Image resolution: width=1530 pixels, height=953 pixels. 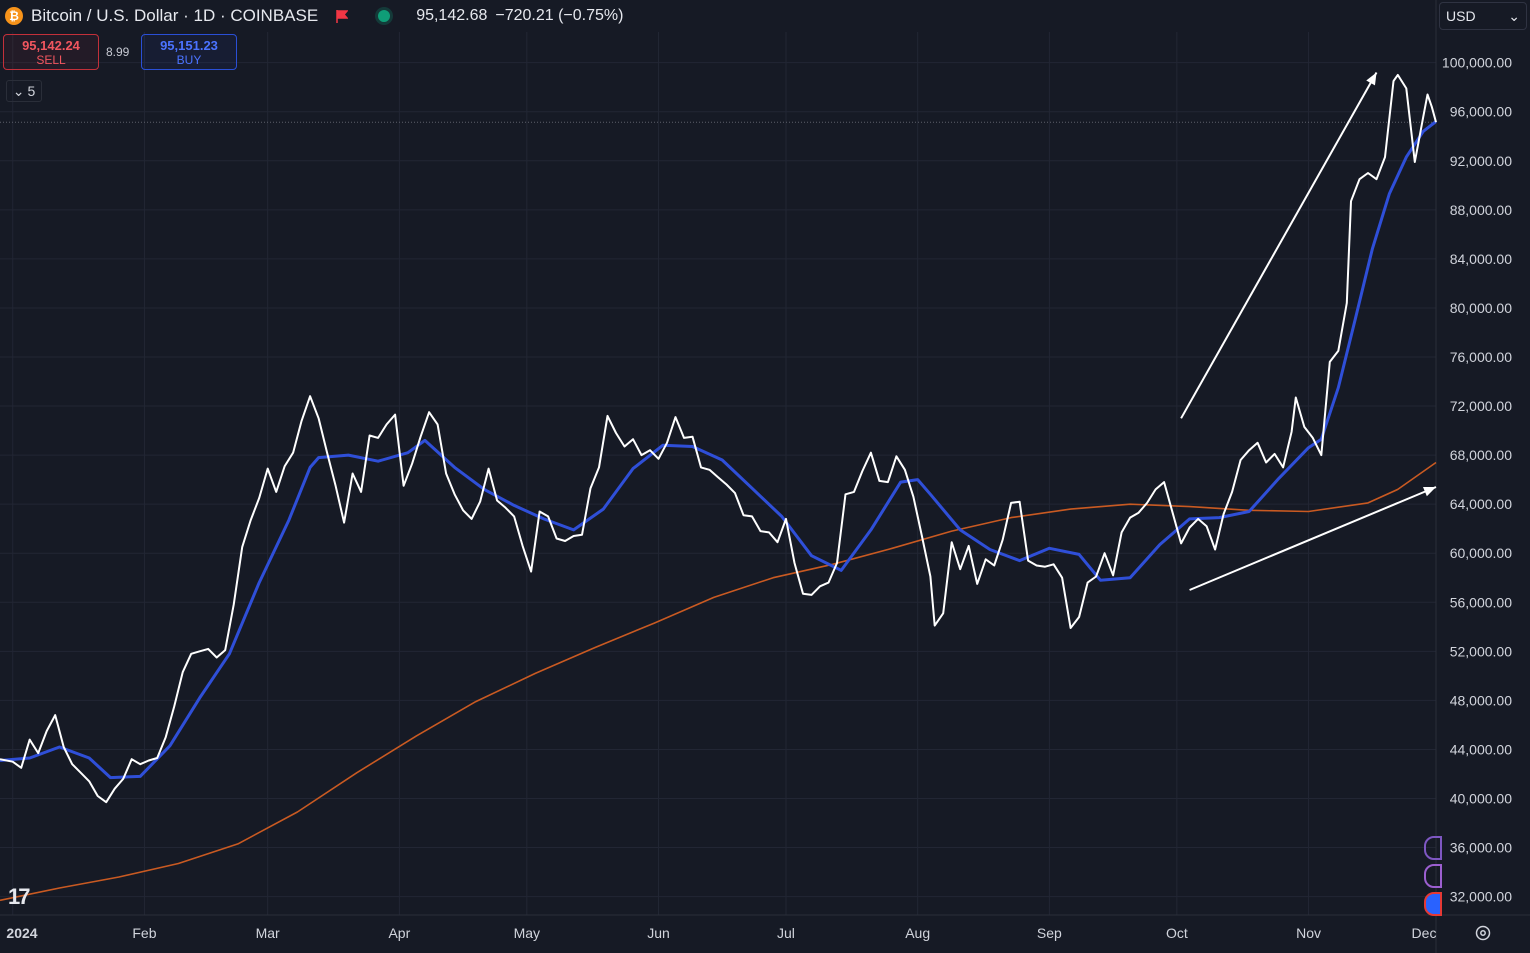 What do you see at coordinates (1483, 16) in the screenshot?
I see `currency-select: USD ⌄` at bounding box center [1483, 16].